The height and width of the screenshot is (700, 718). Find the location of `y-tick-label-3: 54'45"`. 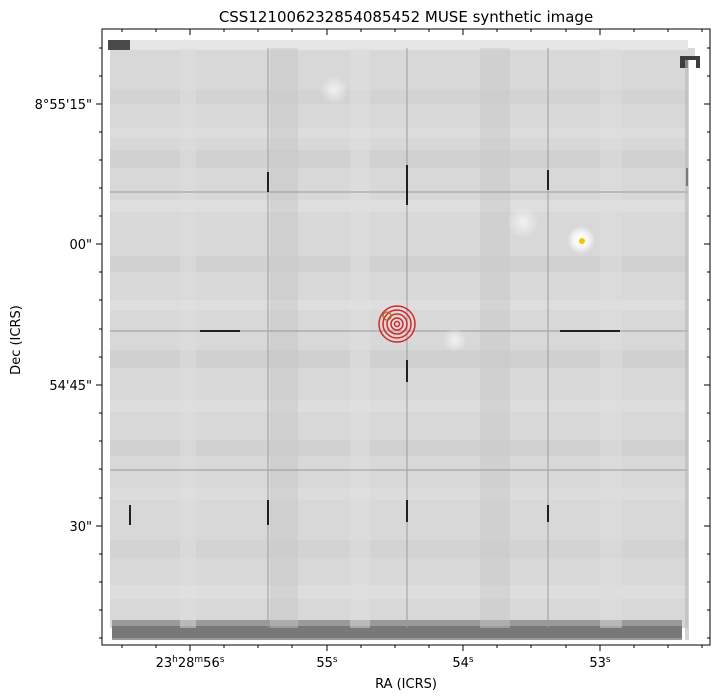

y-tick-label-3: 54'45" is located at coordinates (70, 386).